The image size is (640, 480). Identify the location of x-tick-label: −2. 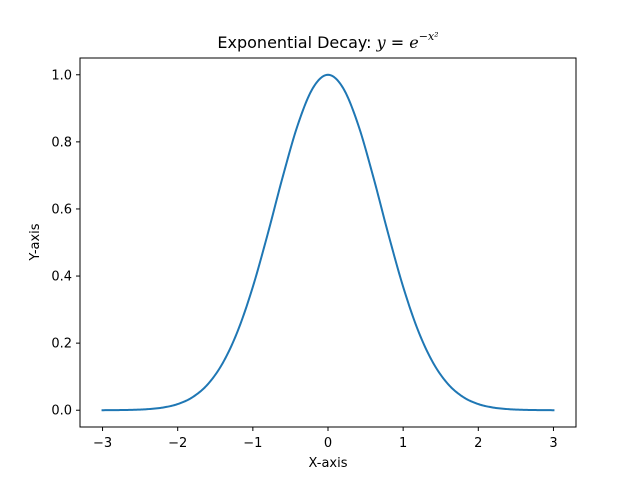
(177, 443).